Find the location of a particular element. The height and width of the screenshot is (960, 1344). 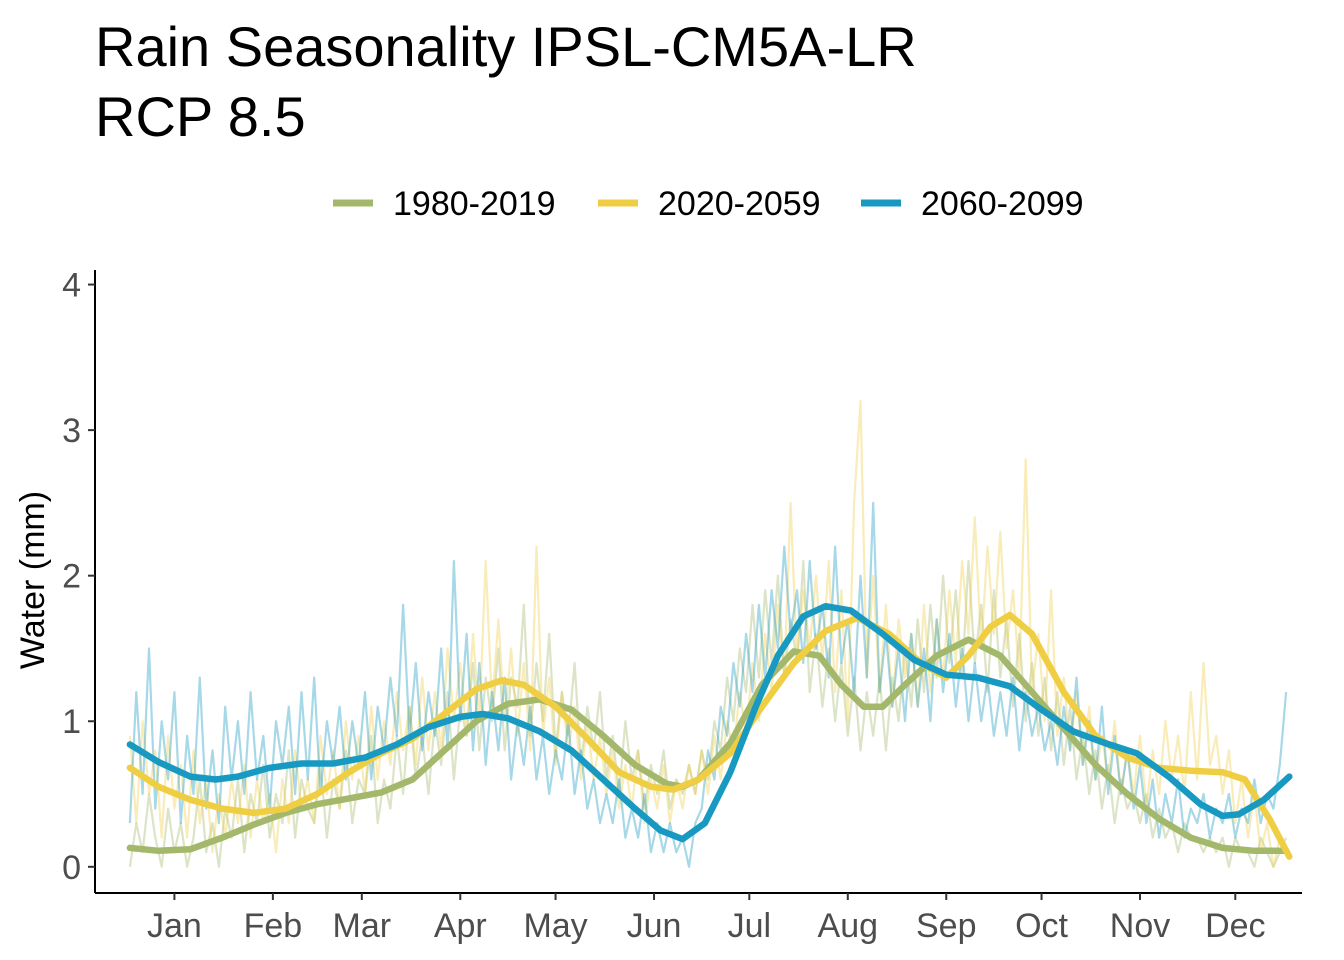

x-tick-label-jul: Jul is located at coordinates (749, 926).